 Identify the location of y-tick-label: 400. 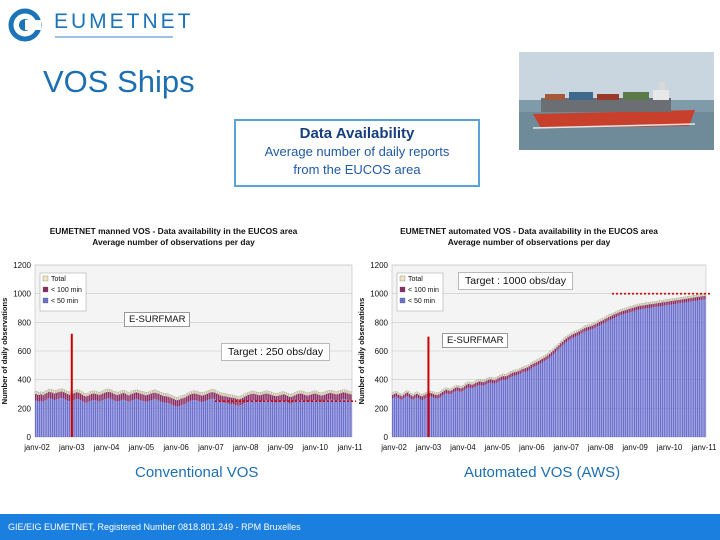
(382, 380).